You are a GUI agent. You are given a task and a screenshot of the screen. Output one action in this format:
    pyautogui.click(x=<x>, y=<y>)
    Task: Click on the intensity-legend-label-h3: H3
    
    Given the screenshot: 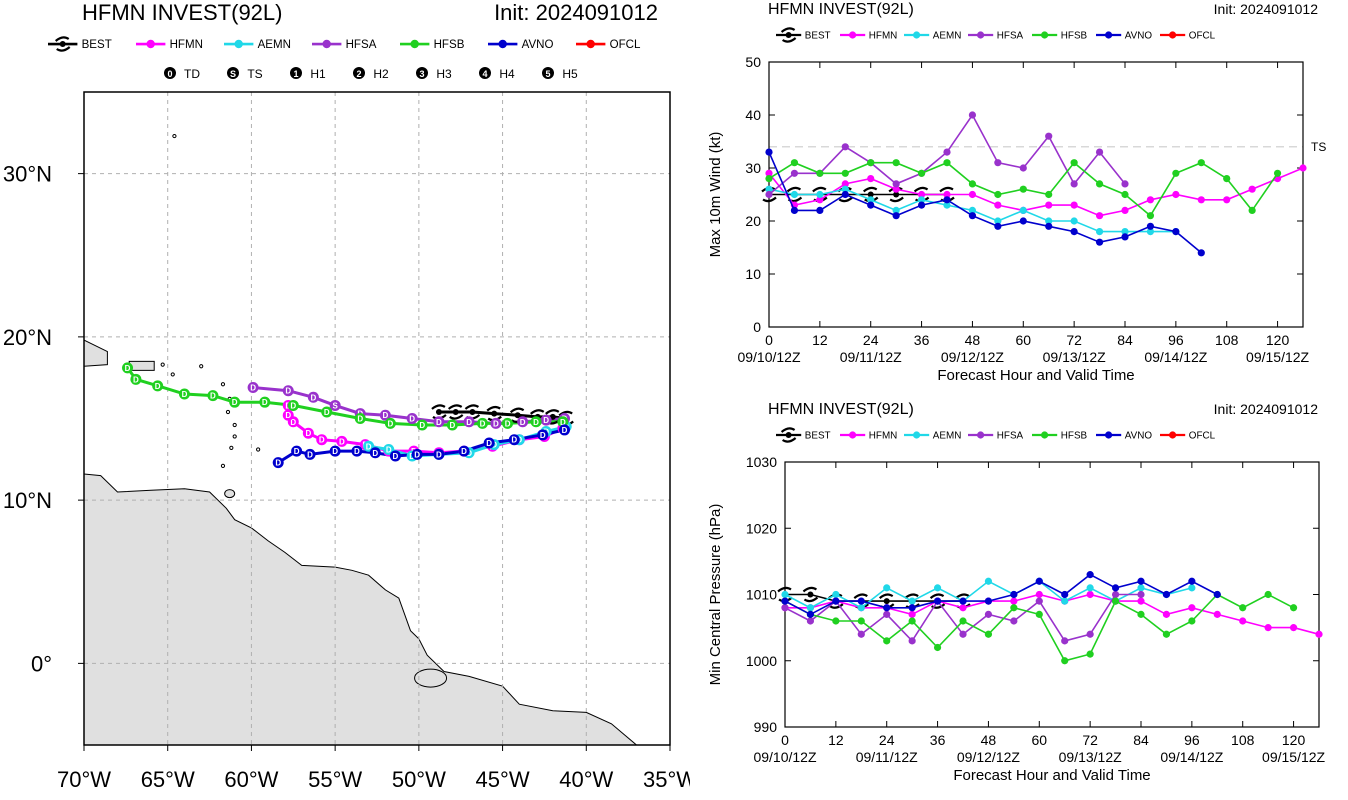 What is the action you would take?
    pyautogui.click(x=444, y=74)
    